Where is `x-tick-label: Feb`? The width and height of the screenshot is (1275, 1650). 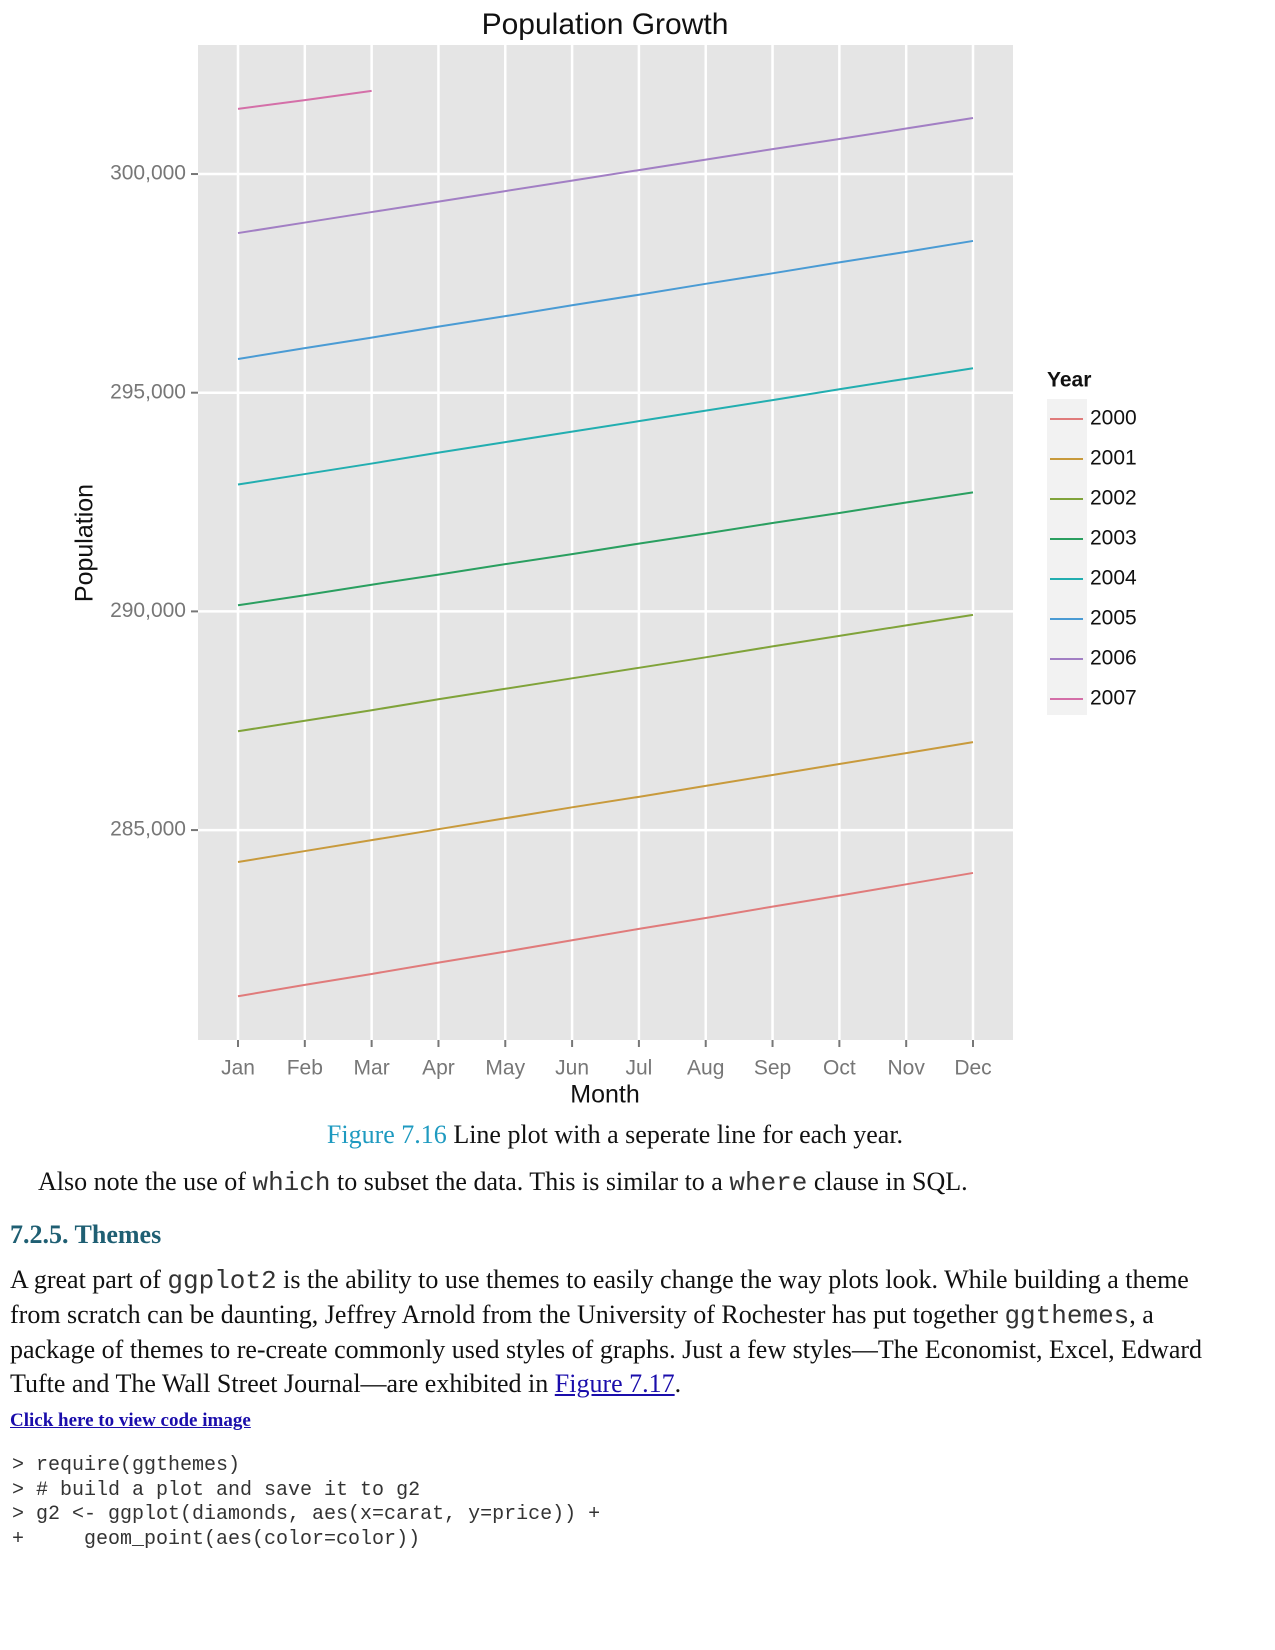
x-tick-label: Feb is located at coordinates (305, 1068).